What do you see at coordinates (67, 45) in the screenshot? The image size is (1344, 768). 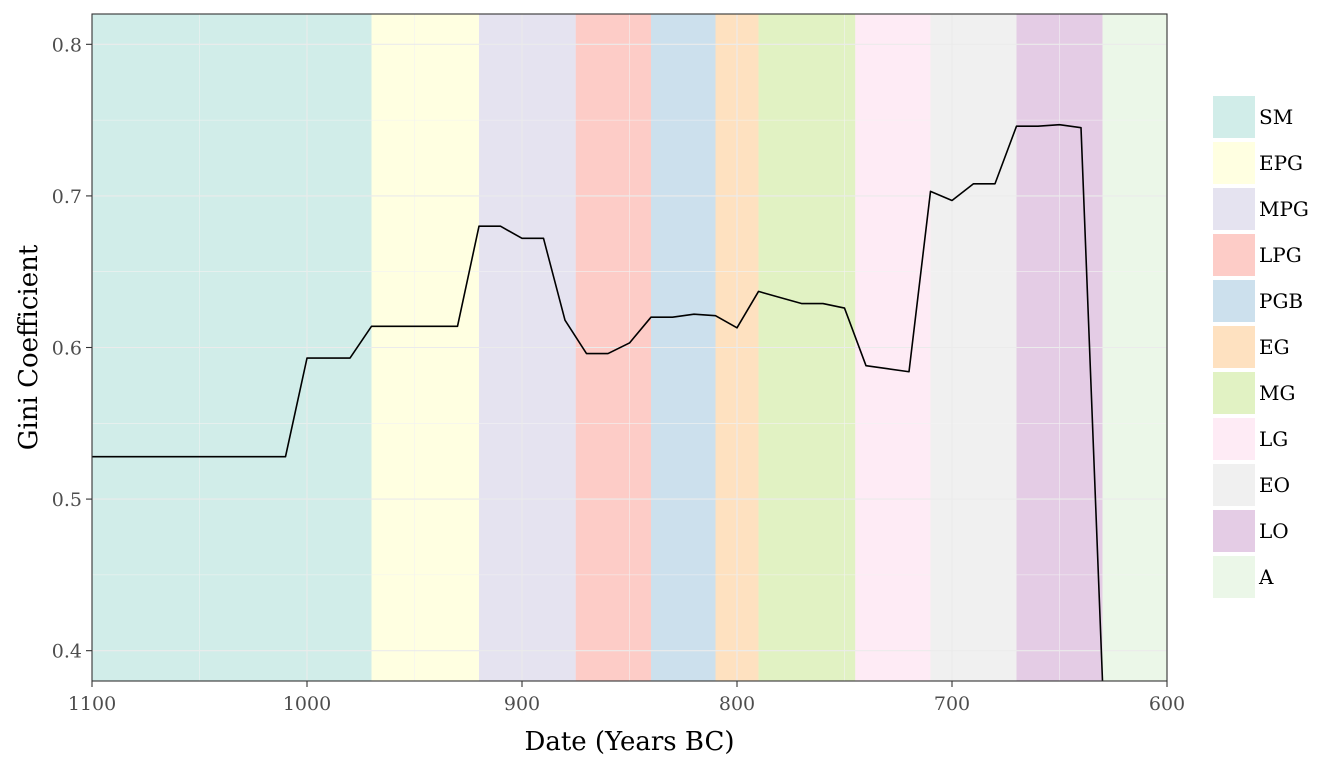 I see `y-tick-label: 0.8` at bounding box center [67, 45].